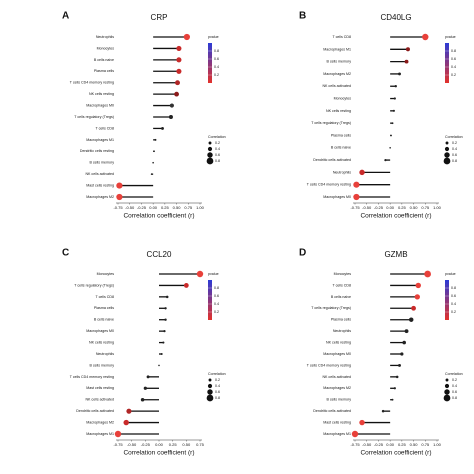  I want to click on x-axis-title: Correlation coefficient (r), so click(395, 453).